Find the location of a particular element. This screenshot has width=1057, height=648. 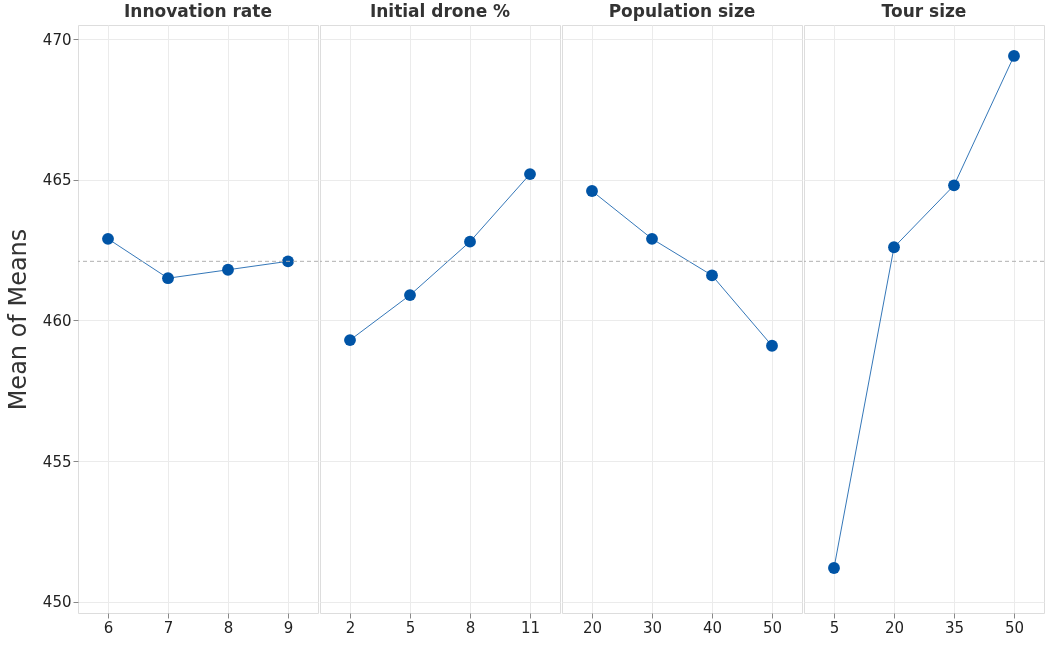

chart-title: Population size is located at coordinates (682, 11).